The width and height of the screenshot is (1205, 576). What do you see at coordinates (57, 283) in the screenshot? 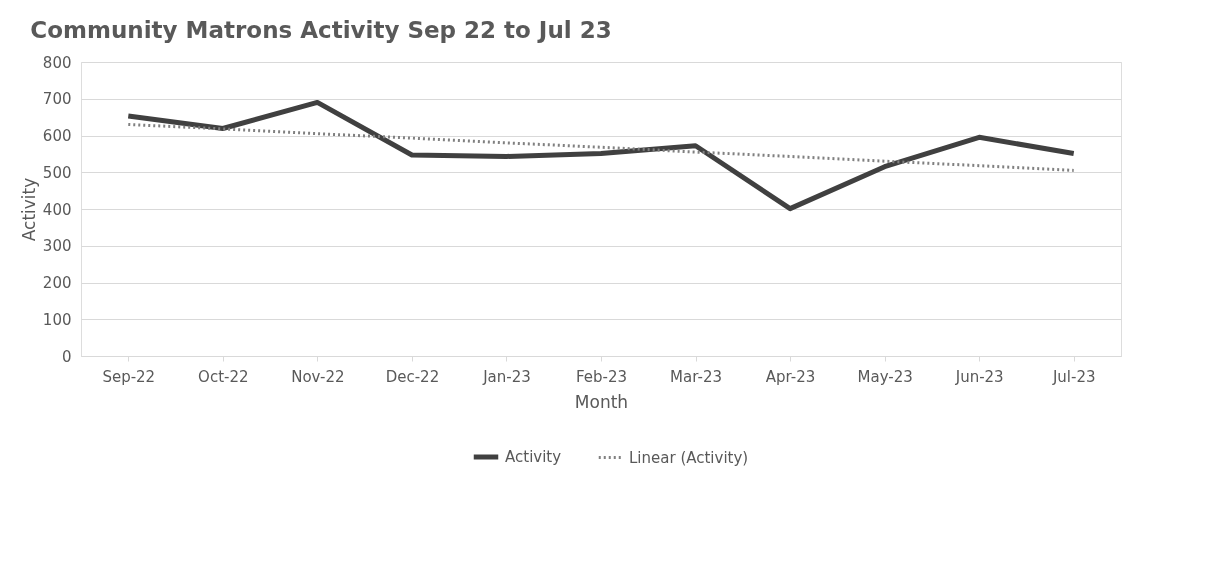
I see `y-tick-label: 200` at bounding box center [57, 283].